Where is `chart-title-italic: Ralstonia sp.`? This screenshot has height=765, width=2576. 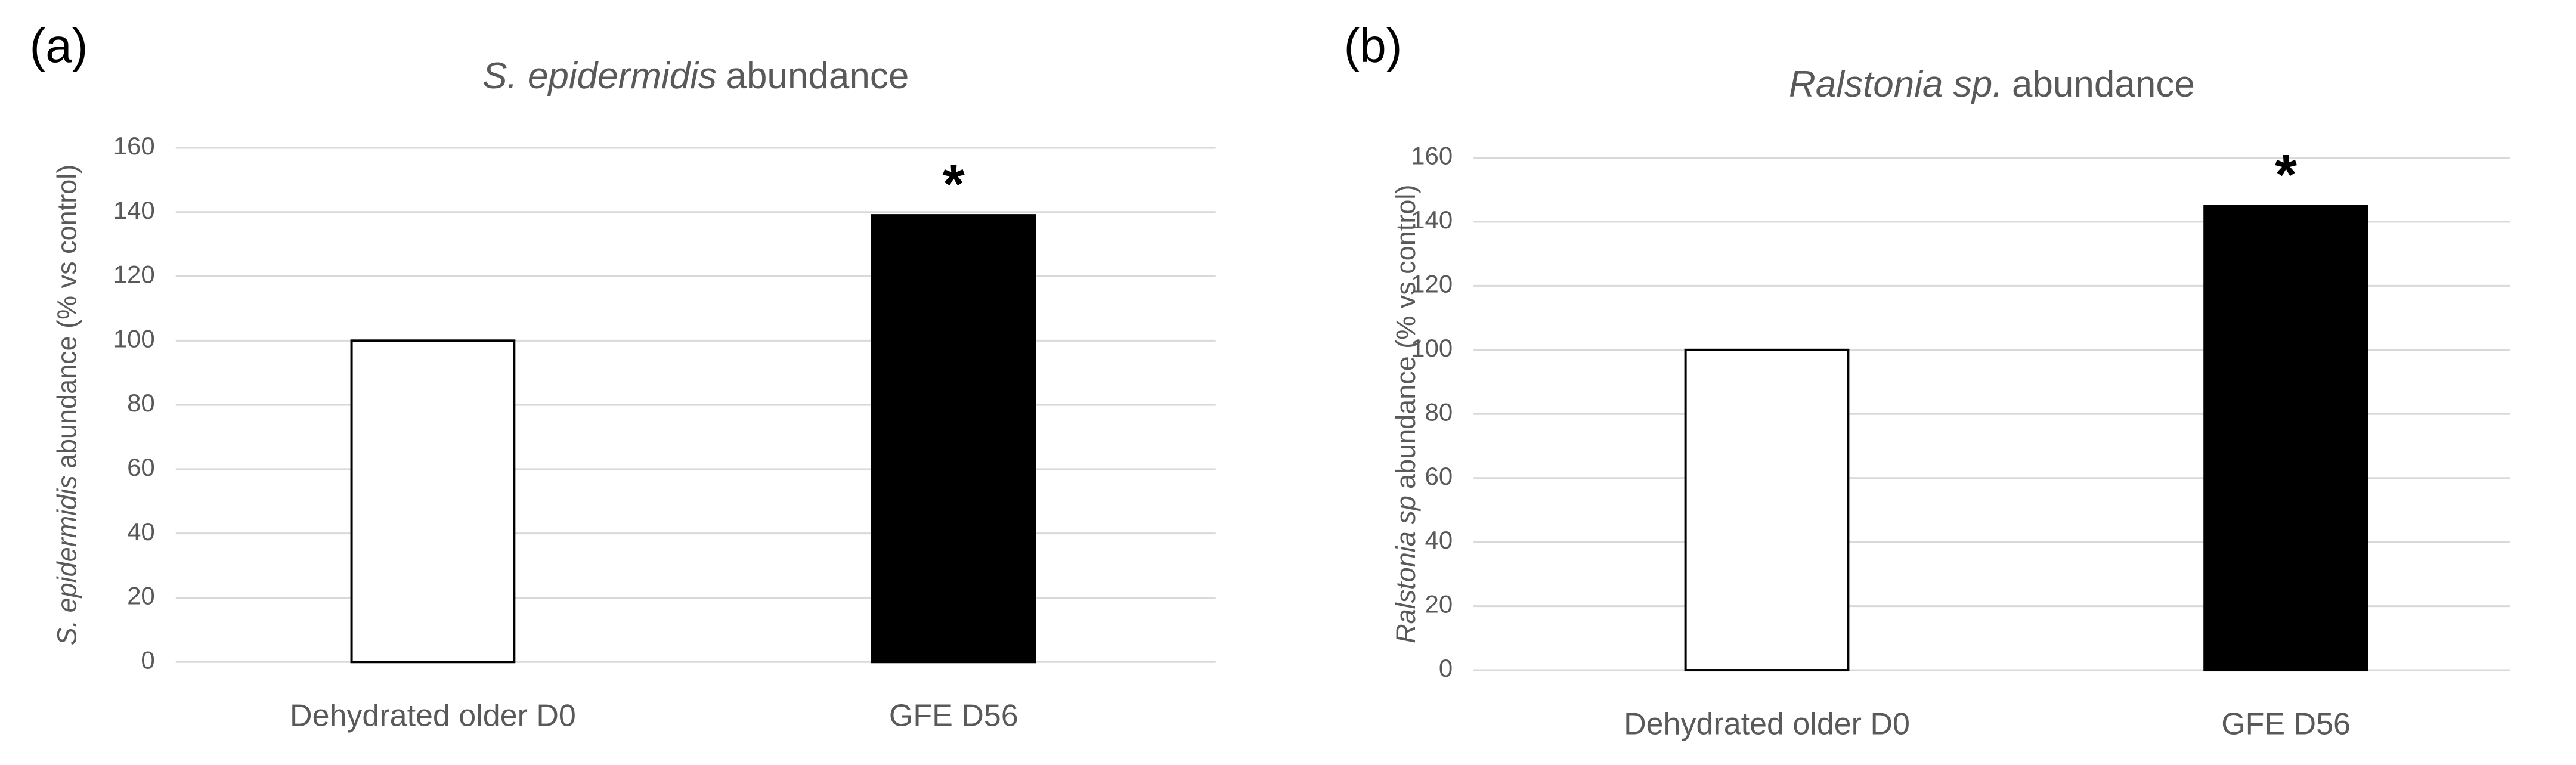 chart-title-italic: Ralstonia sp. is located at coordinates (1895, 84).